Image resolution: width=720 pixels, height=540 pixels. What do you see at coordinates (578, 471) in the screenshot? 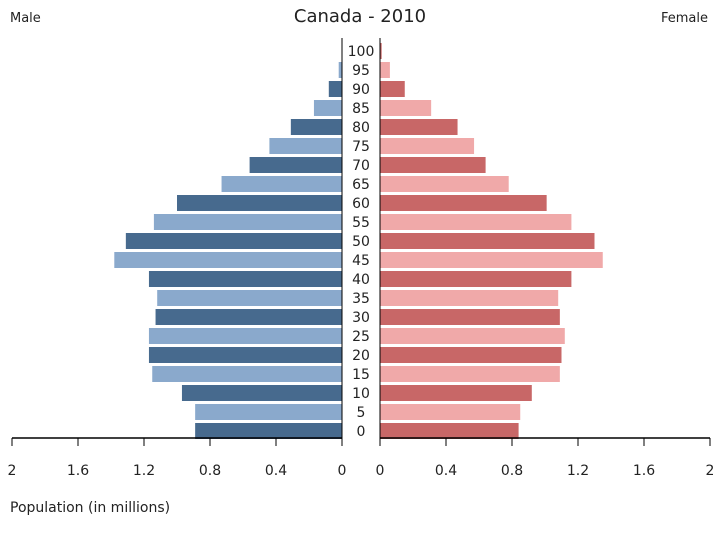
I see `female-tick-label-1.2: 1.2` at bounding box center [578, 471].